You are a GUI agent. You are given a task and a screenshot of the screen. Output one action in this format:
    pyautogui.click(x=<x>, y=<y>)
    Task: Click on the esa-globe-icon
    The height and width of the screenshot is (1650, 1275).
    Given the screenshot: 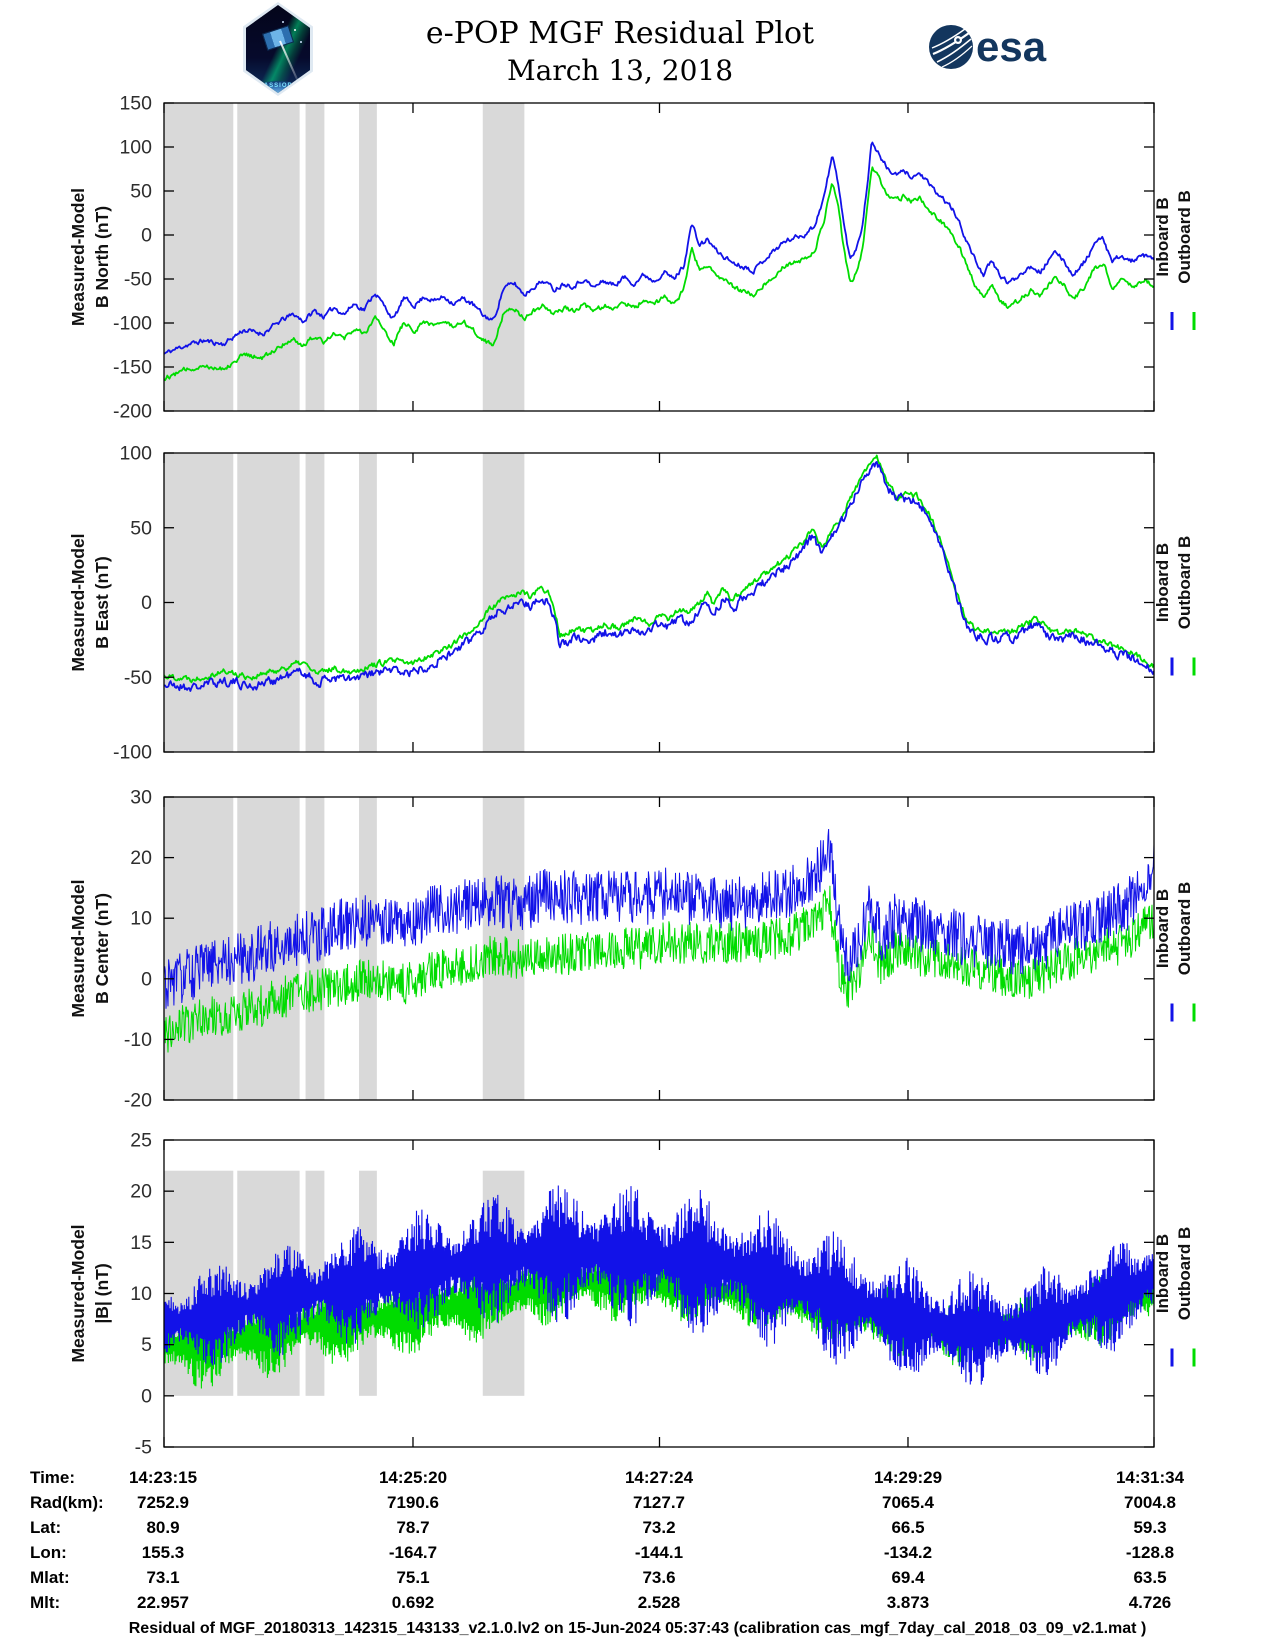 What is the action you would take?
    pyautogui.click(x=951, y=47)
    